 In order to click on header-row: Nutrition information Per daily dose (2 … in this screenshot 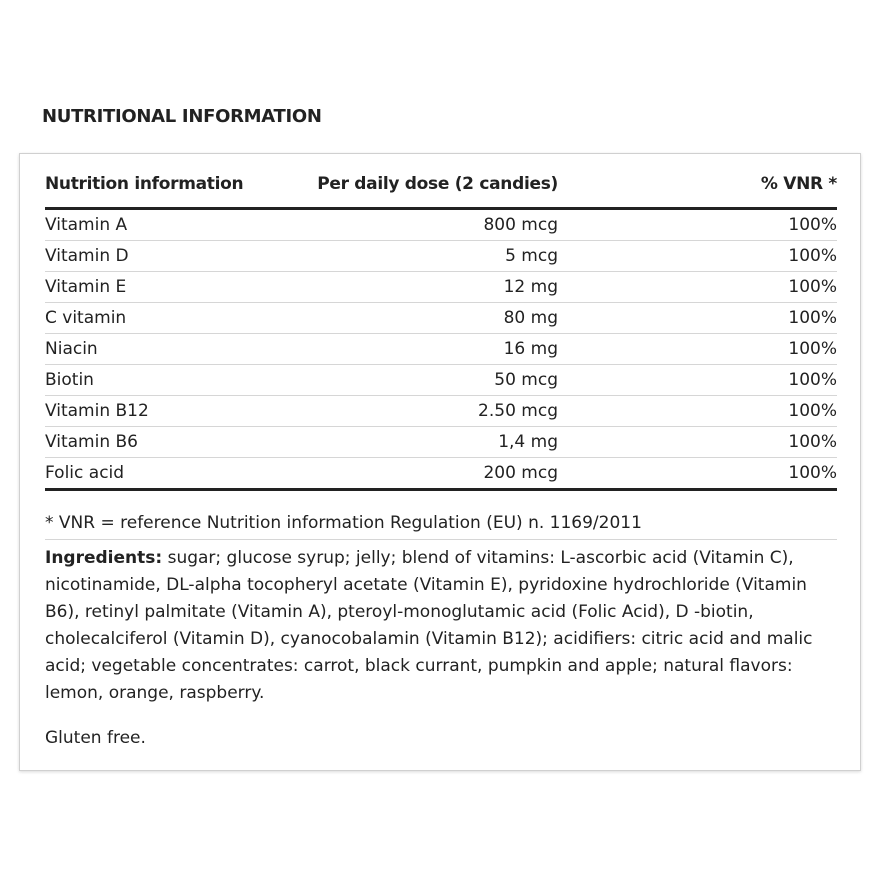, I will do `click(441, 191)`.